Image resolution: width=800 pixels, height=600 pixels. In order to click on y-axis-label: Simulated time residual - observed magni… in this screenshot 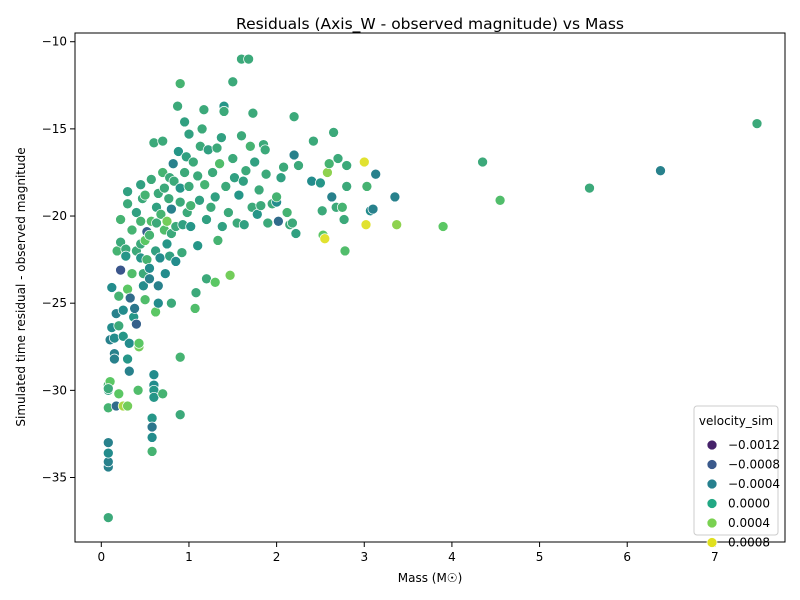, I will do `click(21, 286)`.